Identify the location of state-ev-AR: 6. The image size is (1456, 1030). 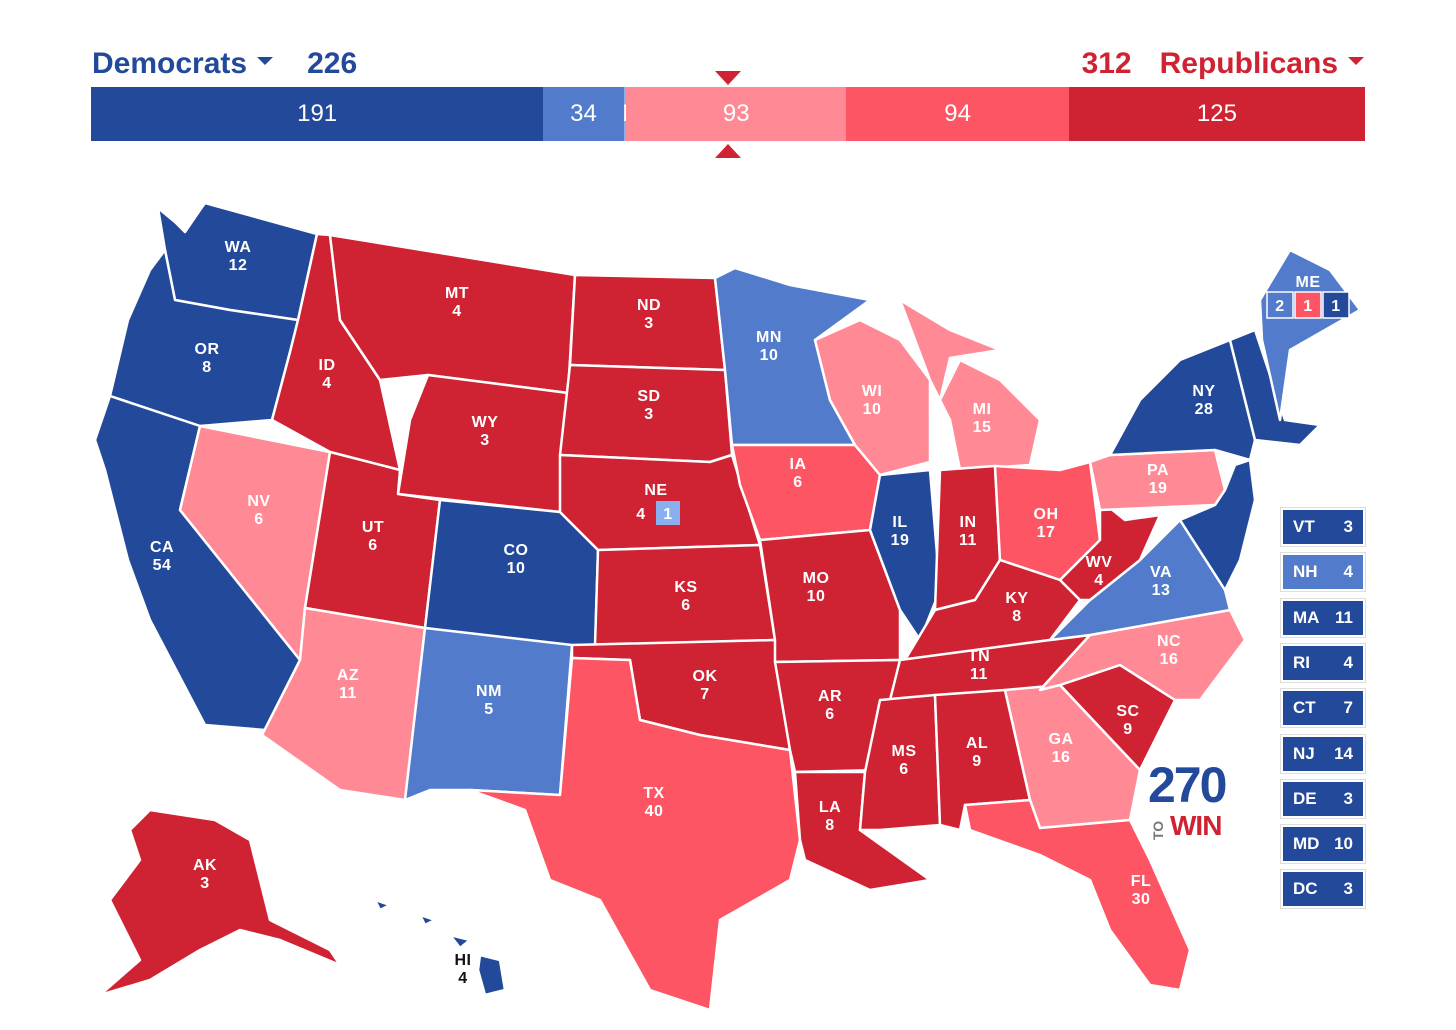
(829, 714).